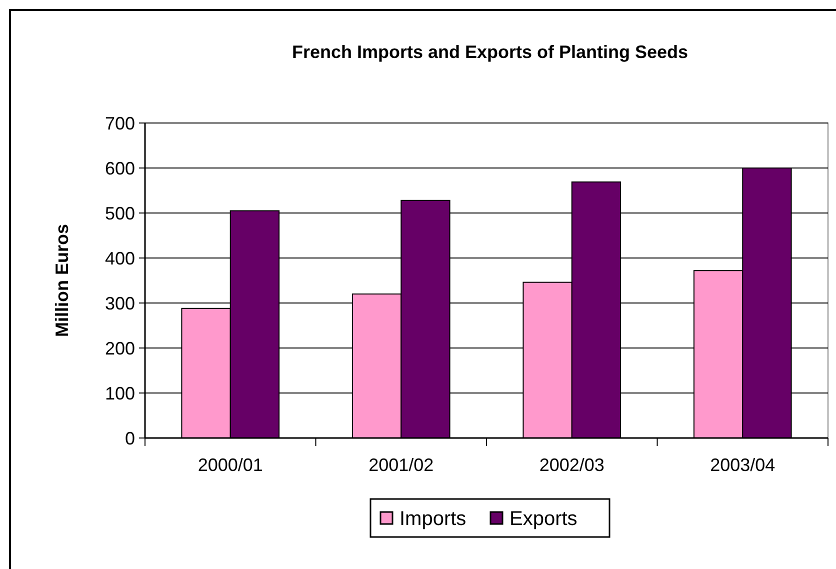 The image size is (836, 569). I want to click on y-tick-label: 700, so click(119, 123).